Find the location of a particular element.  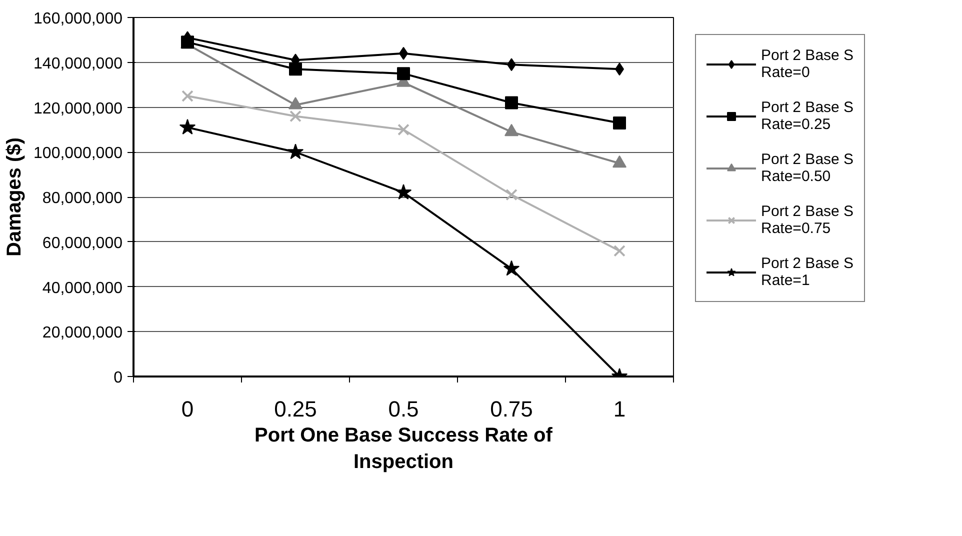

x-tick-label: 0.5 is located at coordinates (403, 409).